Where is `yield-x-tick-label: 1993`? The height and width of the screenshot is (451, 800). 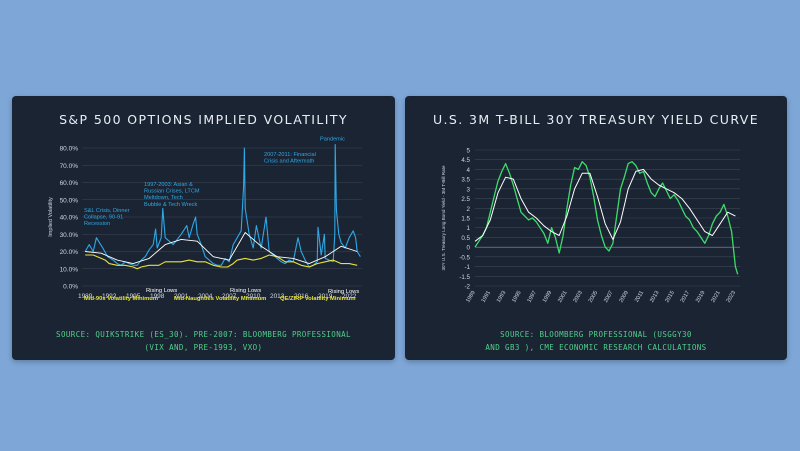 yield-x-tick-label: 1993 is located at coordinates (501, 297).